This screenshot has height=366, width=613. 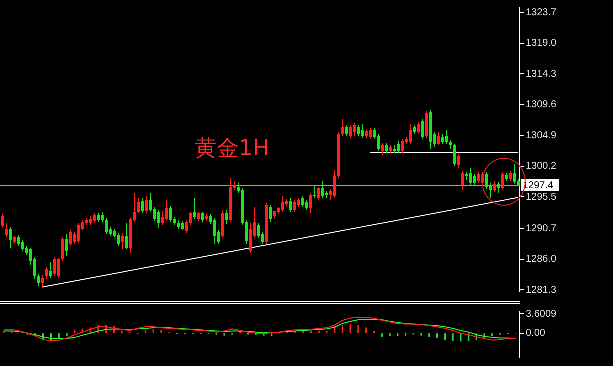 What do you see at coordinates (542, 260) in the screenshot?
I see `y-tick-label: 1286.0` at bounding box center [542, 260].